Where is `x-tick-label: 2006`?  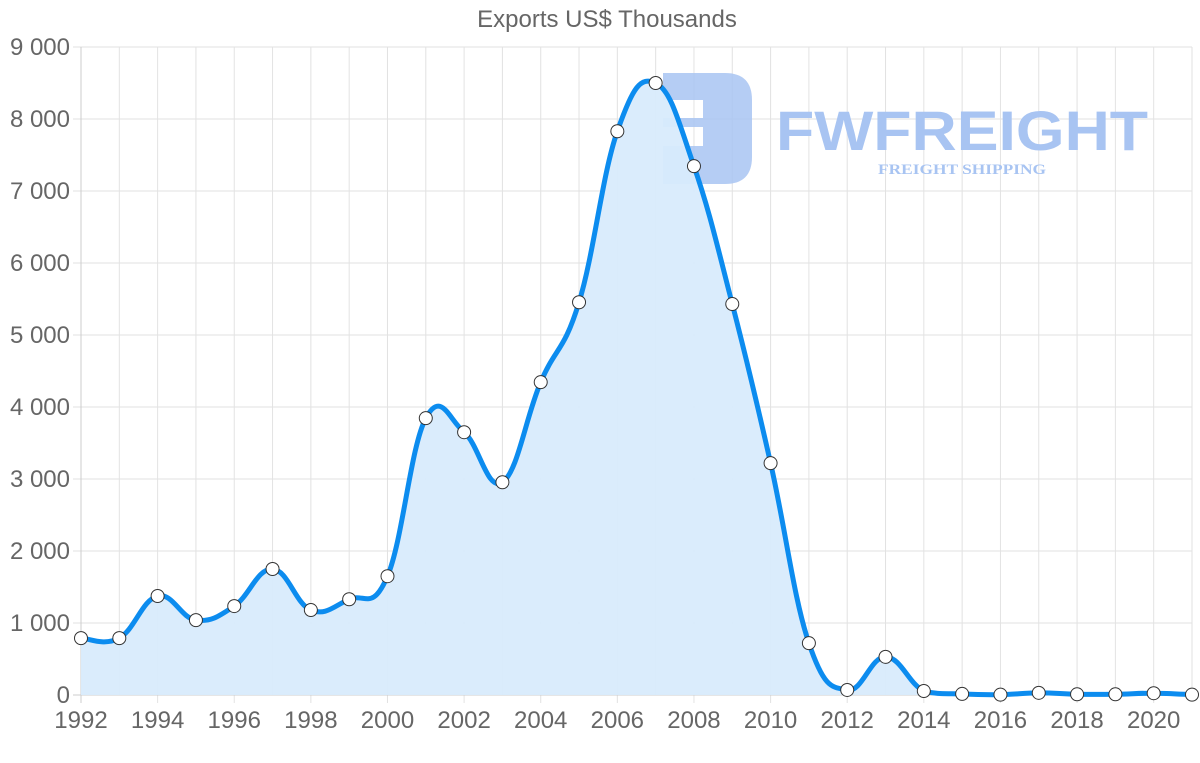
x-tick-label: 2006 is located at coordinates (617, 720).